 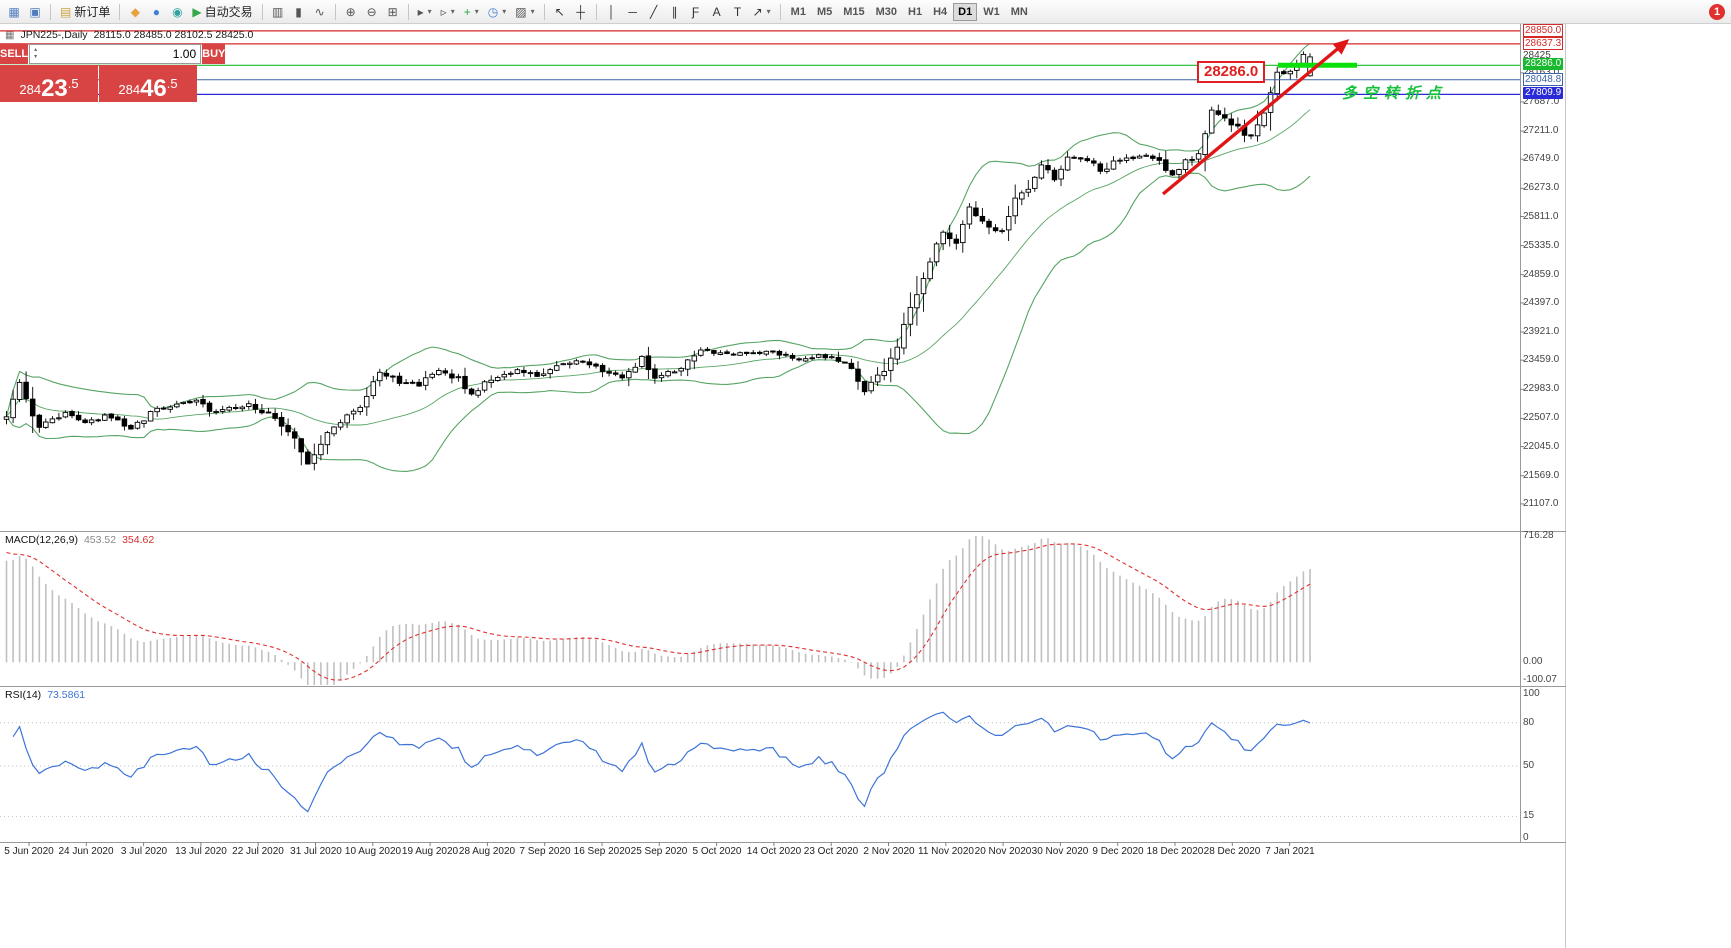 I want to click on trendline-icon: ╱, so click(x=653, y=11).